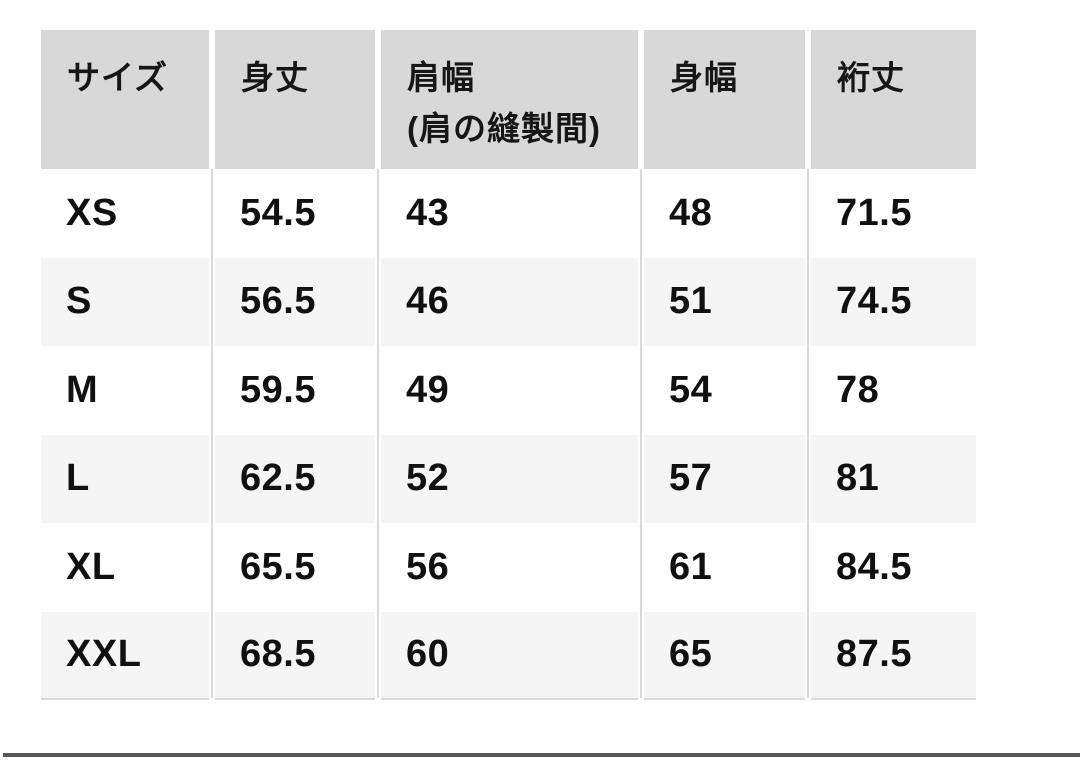 Image resolution: width=1080 pixels, height=760 pixels. I want to click on shoulder-width-cell: 46, so click(507, 301).